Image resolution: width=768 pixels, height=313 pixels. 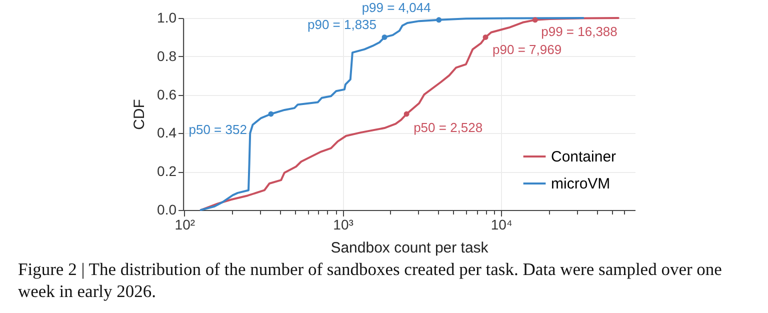 What do you see at coordinates (583, 157) in the screenshot?
I see `legend-label: Container` at bounding box center [583, 157].